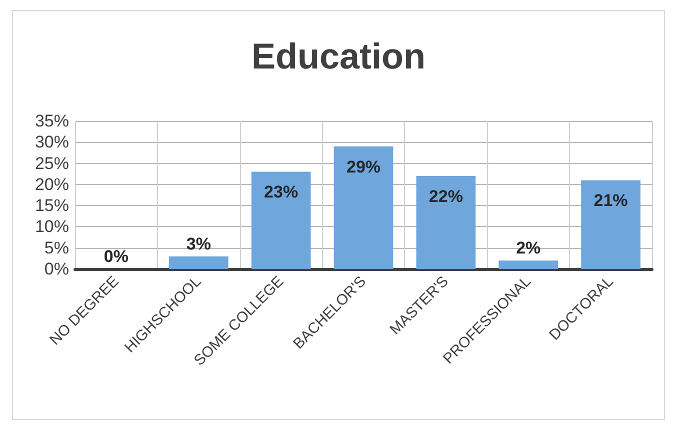 The image size is (675, 428). Describe the element at coordinates (51, 142) in the screenshot. I see `y-tick-label: 30%` at that location.